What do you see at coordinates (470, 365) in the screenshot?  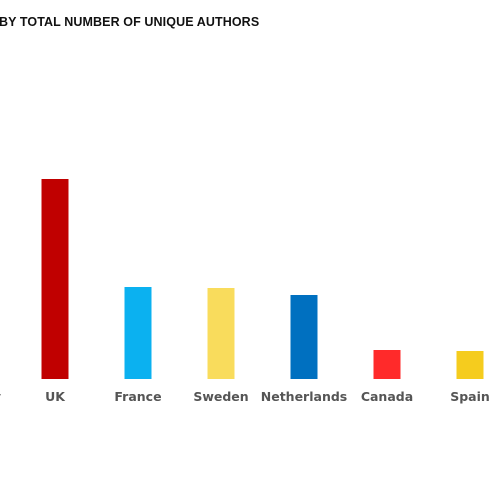 I see `bar-spain` at bounding box center [470, 365].